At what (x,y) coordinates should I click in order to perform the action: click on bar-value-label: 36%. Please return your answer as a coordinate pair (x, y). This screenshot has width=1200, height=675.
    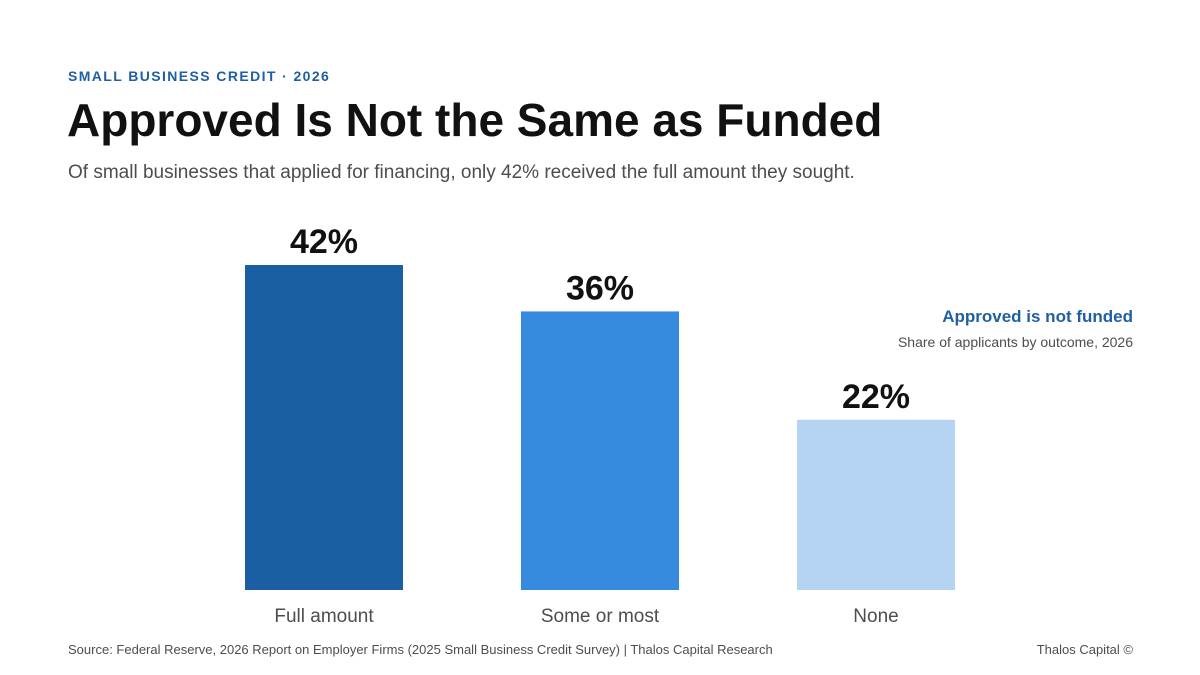
    Looking at the image, I should click on (600, 288).